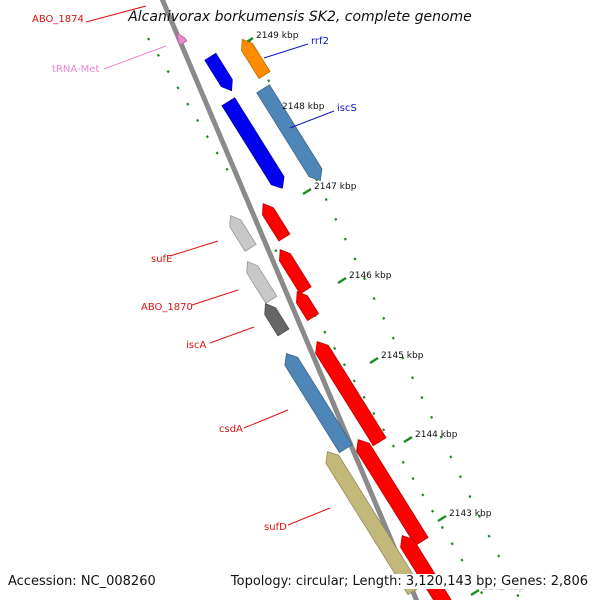 The image size is (600, 600). What do you see at coordinates (243, 233) in the screenshot?
I see `gene-feature-sufE-partner` at bounding box center [243, 233].